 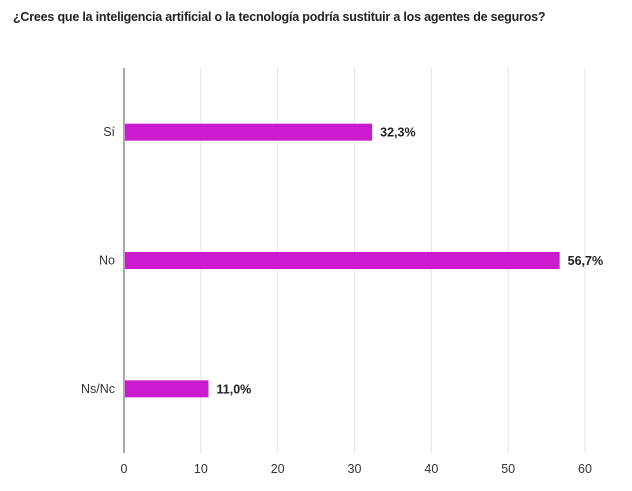 I want to click on category-label: No, so click(x=107, y=261).